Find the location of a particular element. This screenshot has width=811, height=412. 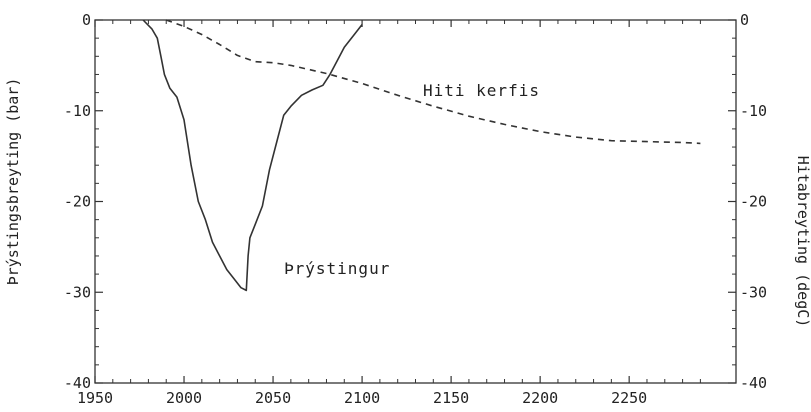

y-tick-label-left: -10 is located at coordinates (77, 111).